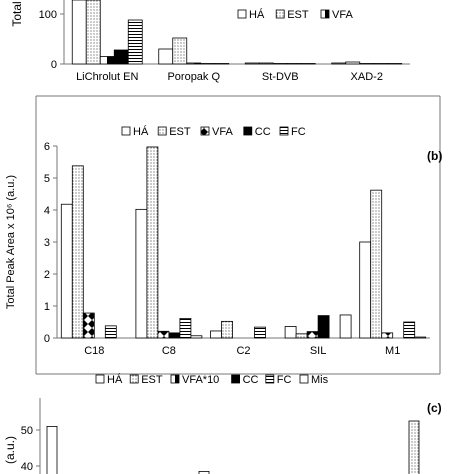  Describe the element at coordinates (243, 351) in the screenshot. I see `x-tick-label: C2` at that location.